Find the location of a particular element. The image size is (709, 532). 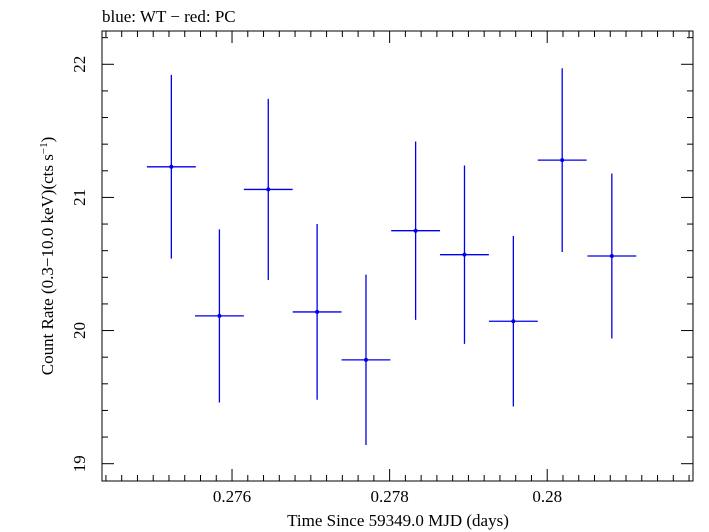

y-axis-label: Count Rate (0.3−10.0 keV)(cts s−1) is located at coordinates (47, 256).